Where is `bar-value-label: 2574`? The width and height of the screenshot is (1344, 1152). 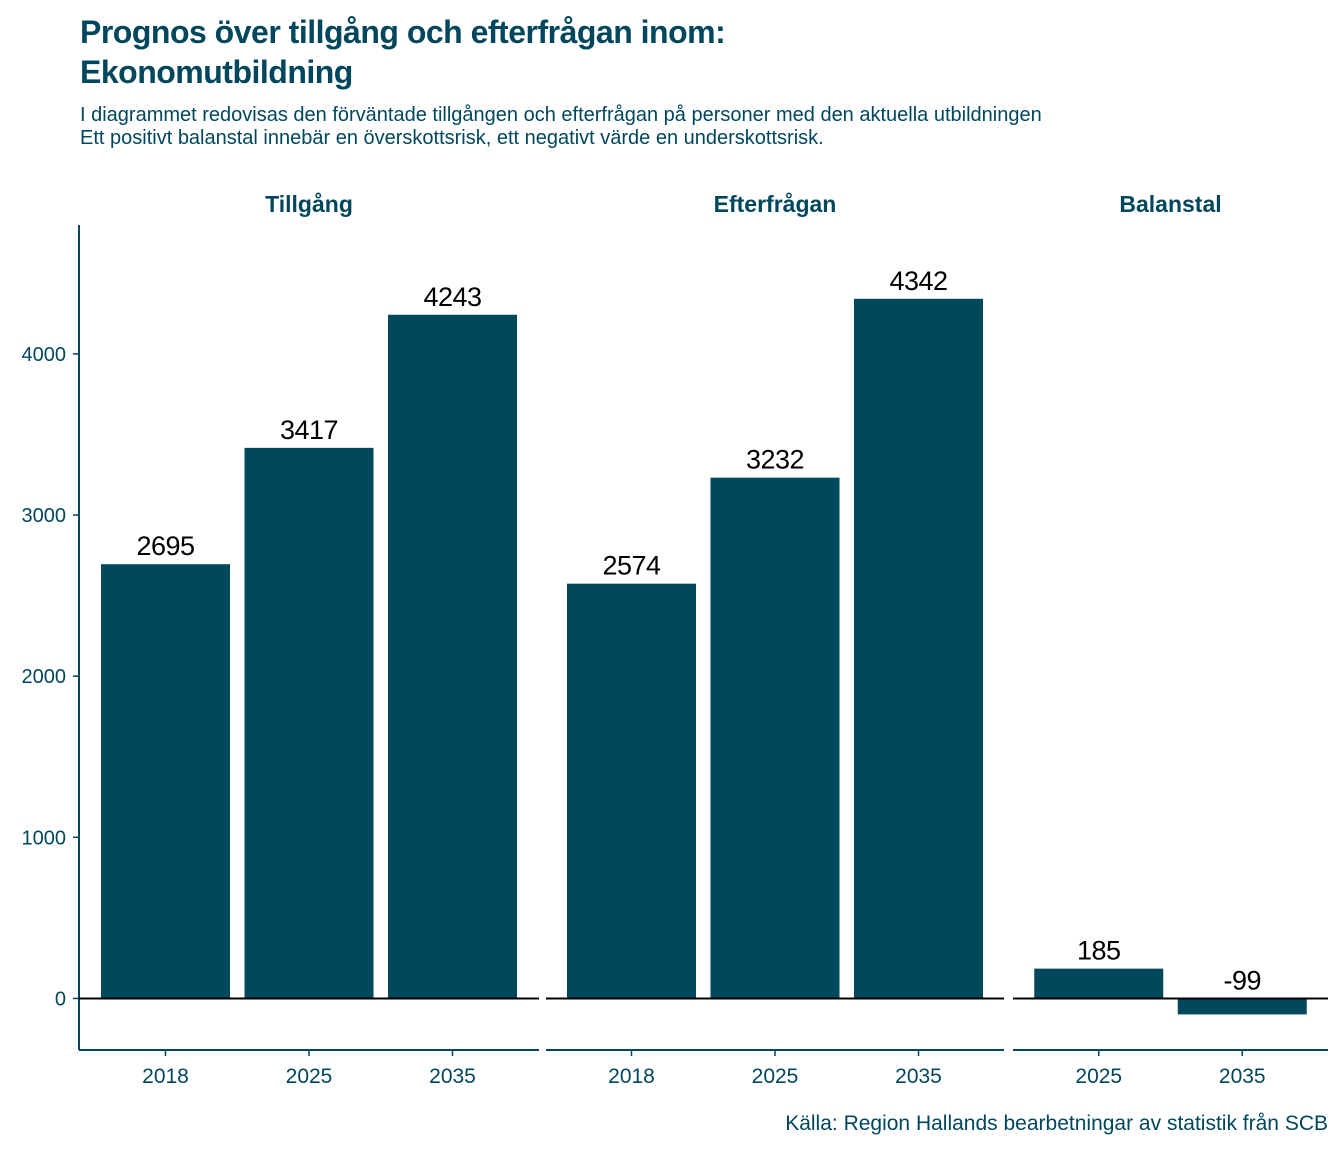 bar-value-label: 2574 is located at coordinates (631, 566).